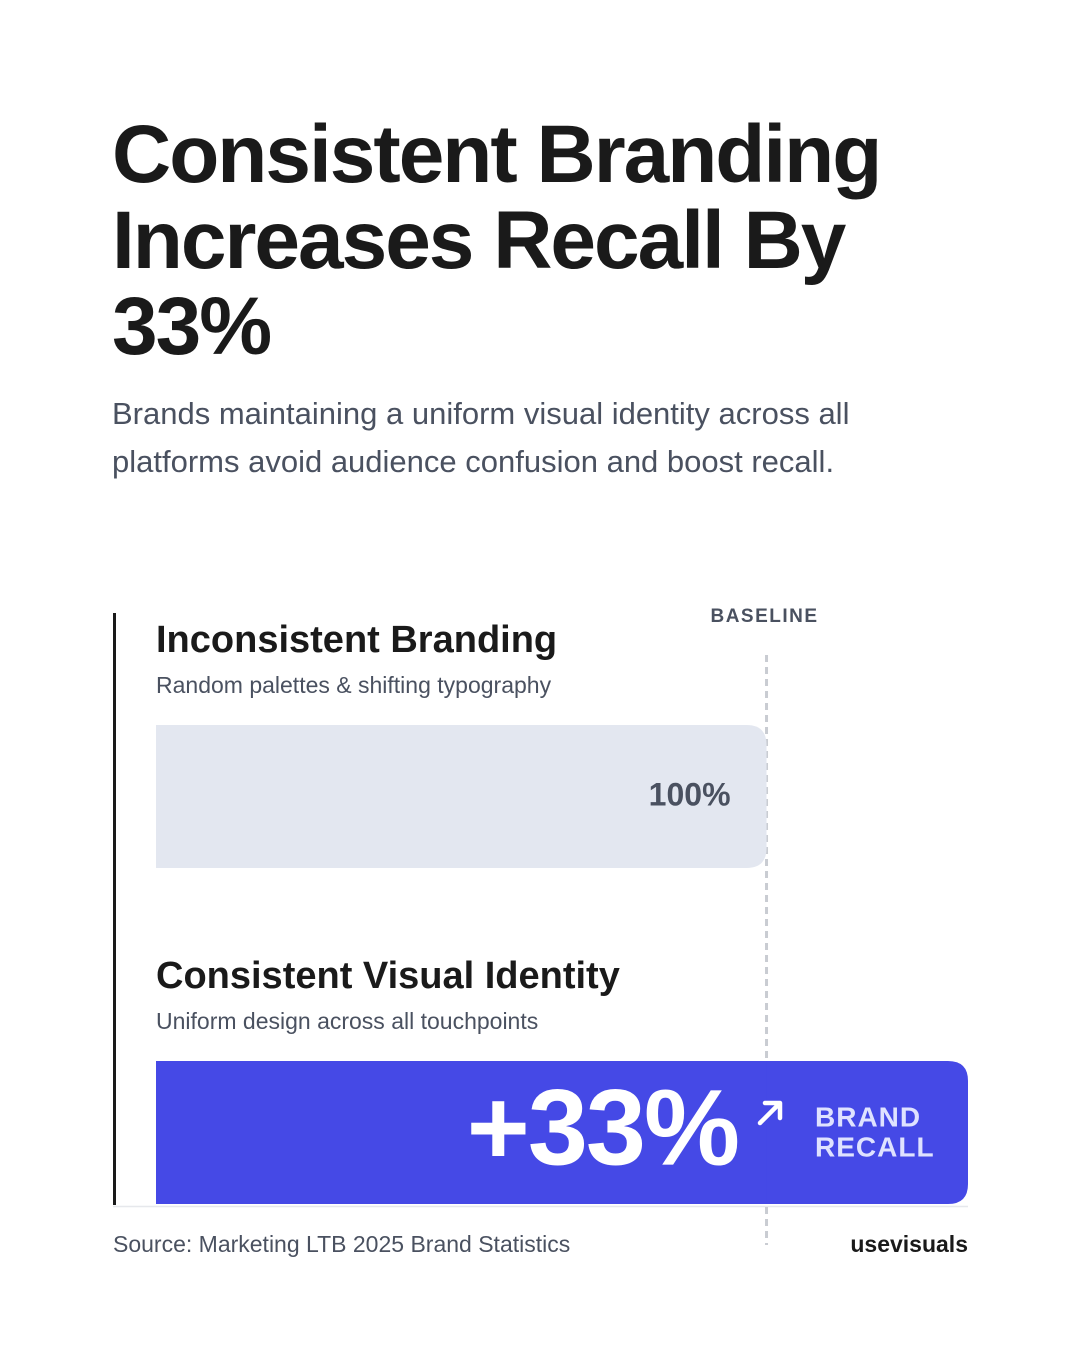 The image size is (1080, 1350). I want to click on arrow-icon, so click(770, 1113).